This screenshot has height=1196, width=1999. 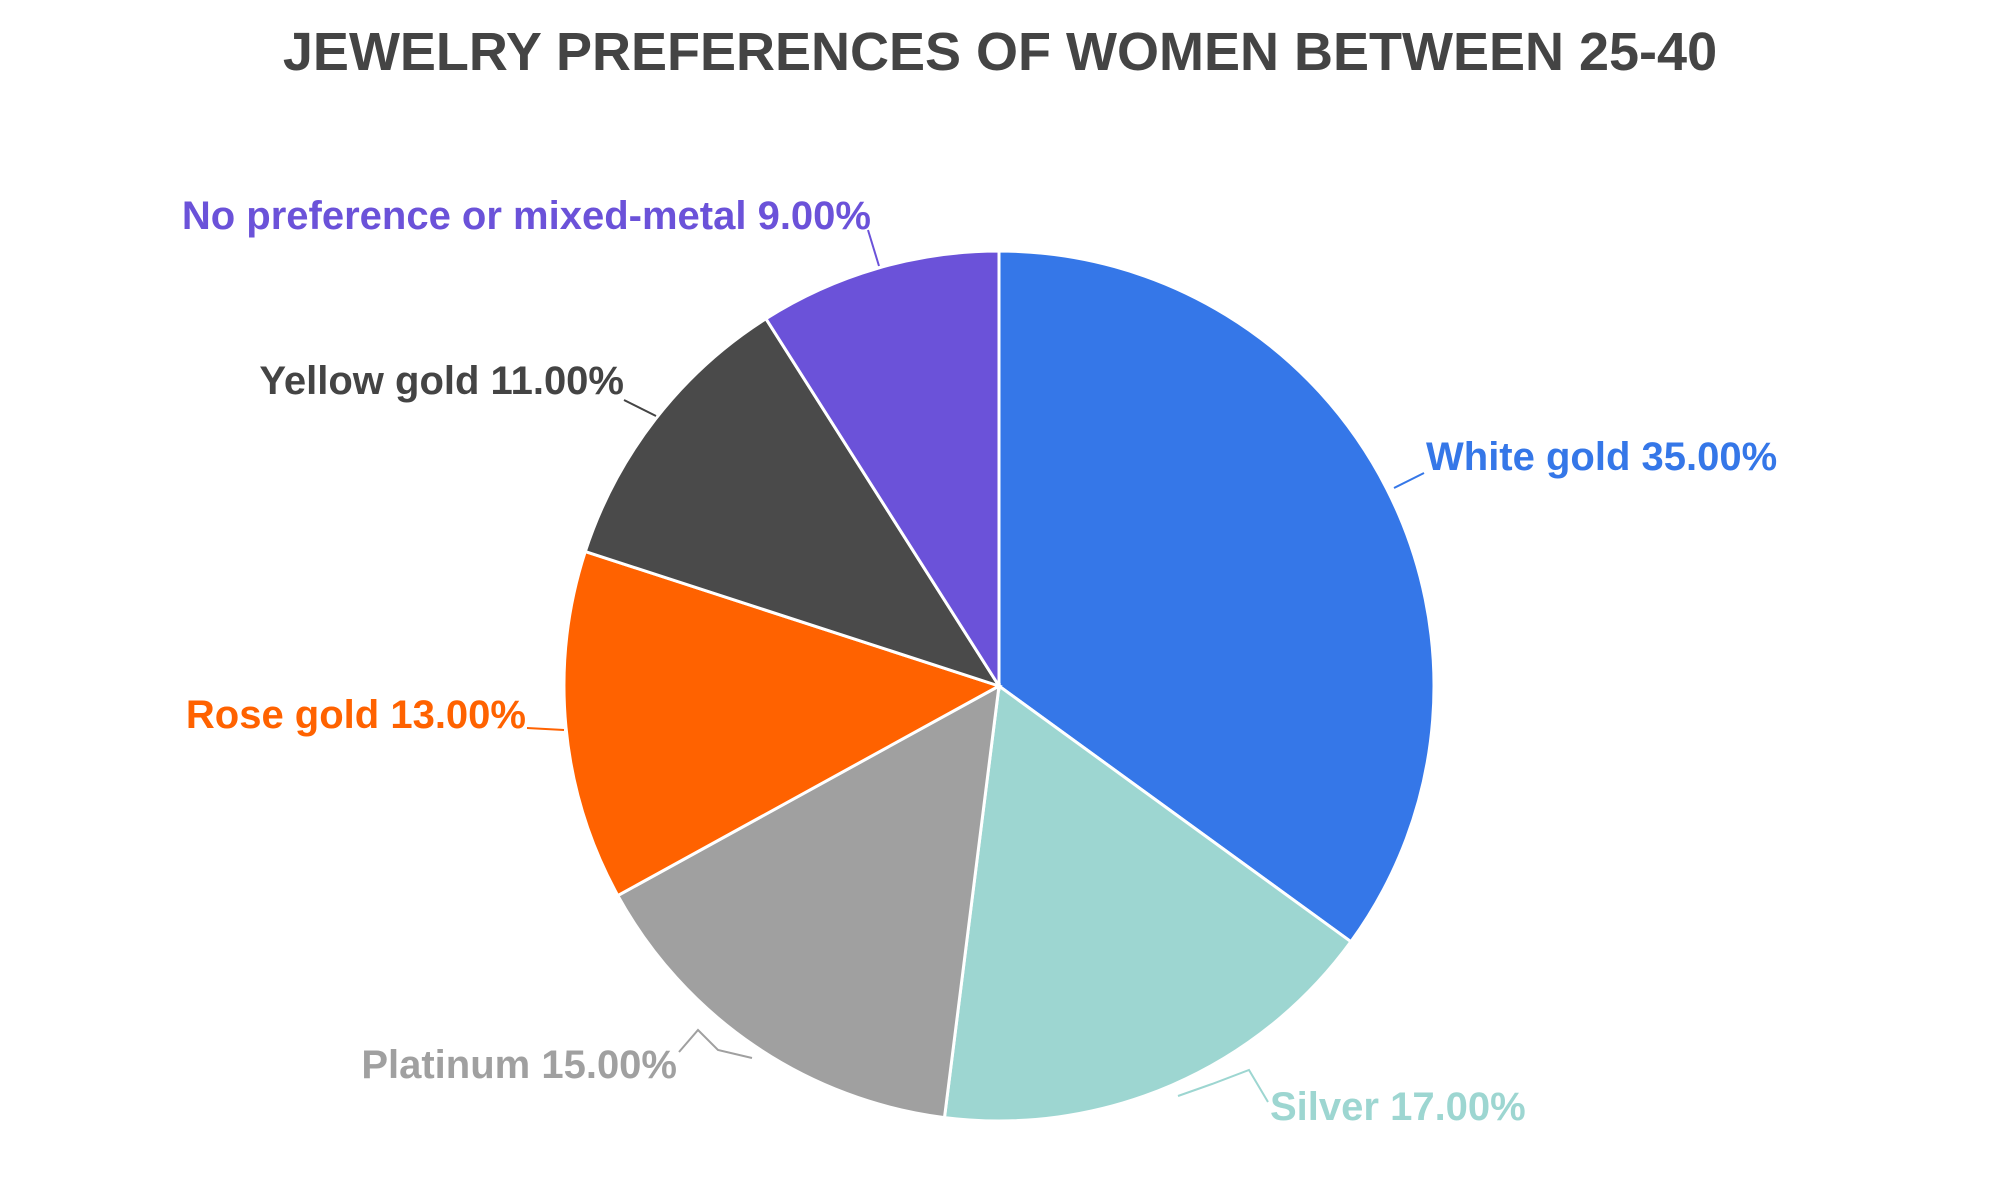 I want to click on data-label-silver: Silver 17.00%, so click(x=1398, y=1107).